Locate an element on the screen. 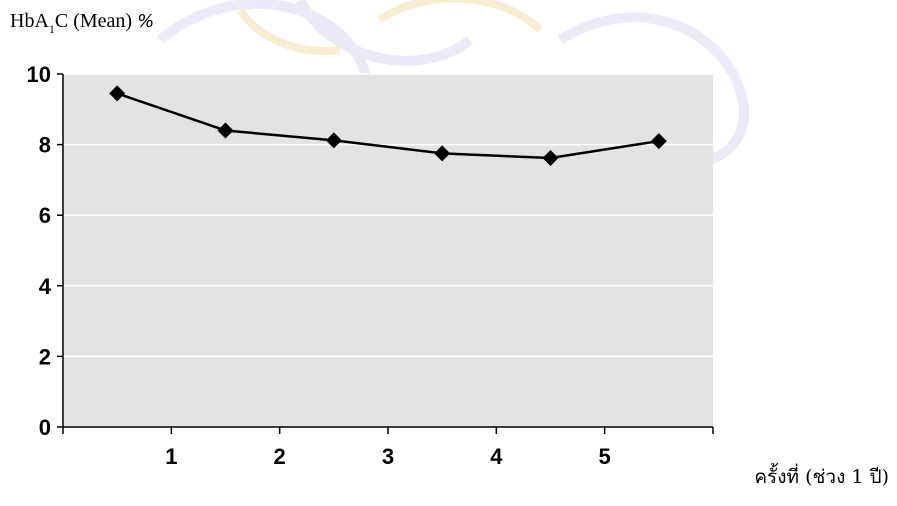  y-tick-label-6: 6 is located at coordinates (45, 215).